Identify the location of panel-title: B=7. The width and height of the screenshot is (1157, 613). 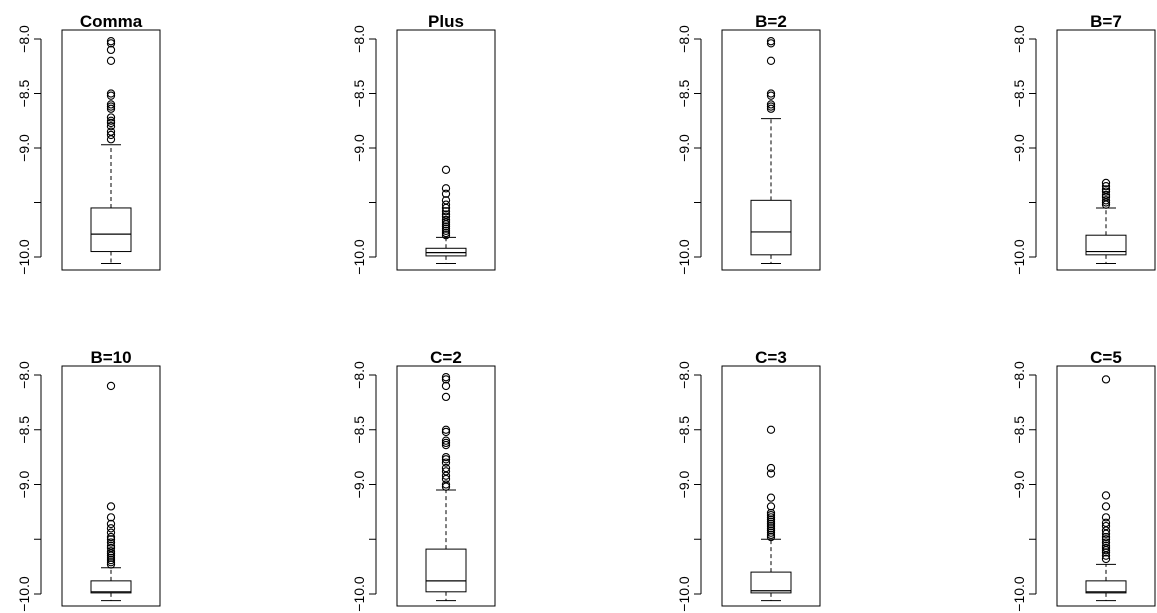
(1106, 21).